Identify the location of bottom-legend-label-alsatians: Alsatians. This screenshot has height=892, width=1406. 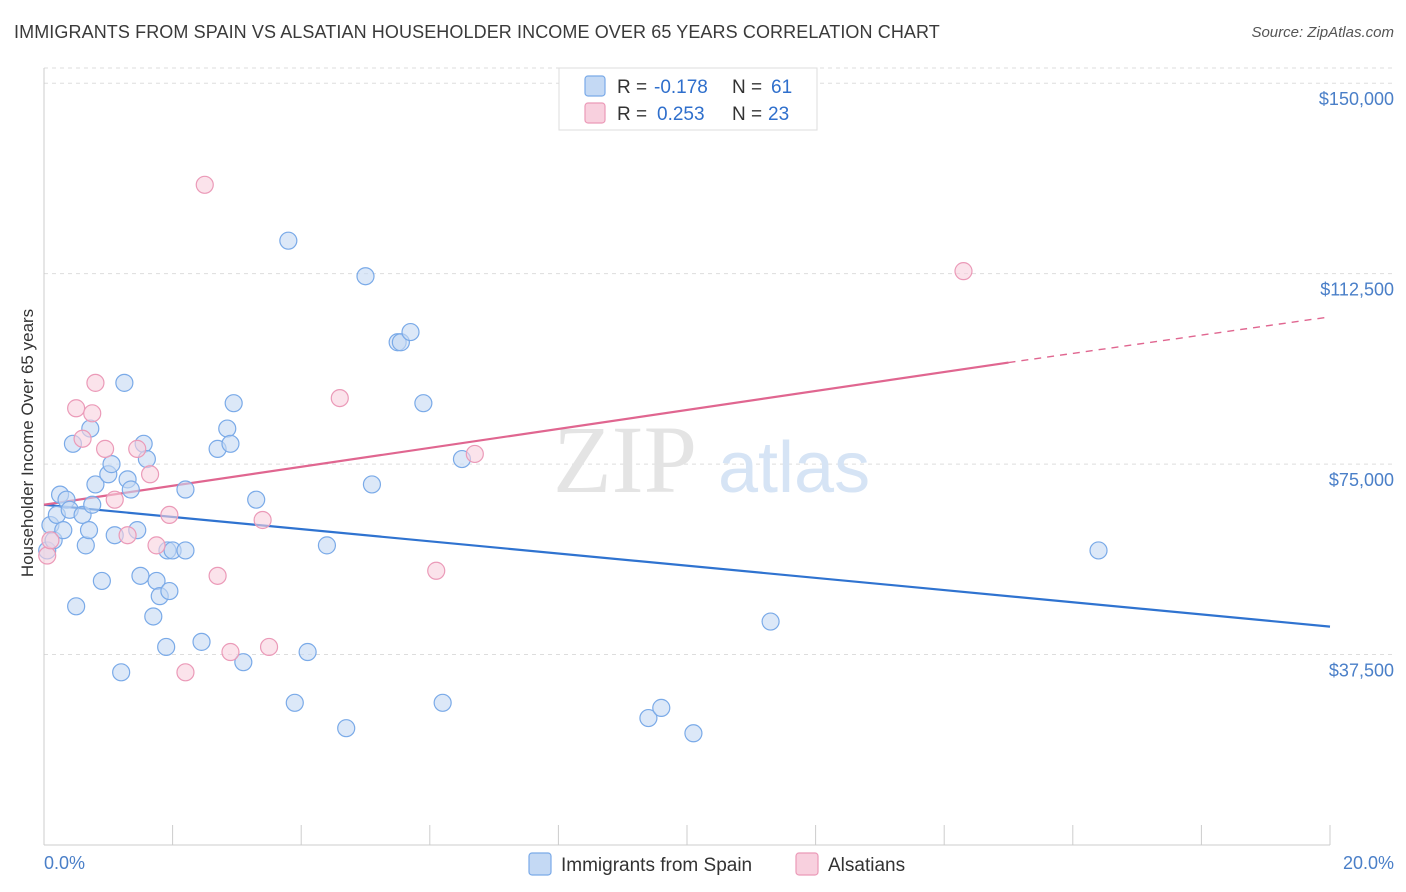
(866, 865).